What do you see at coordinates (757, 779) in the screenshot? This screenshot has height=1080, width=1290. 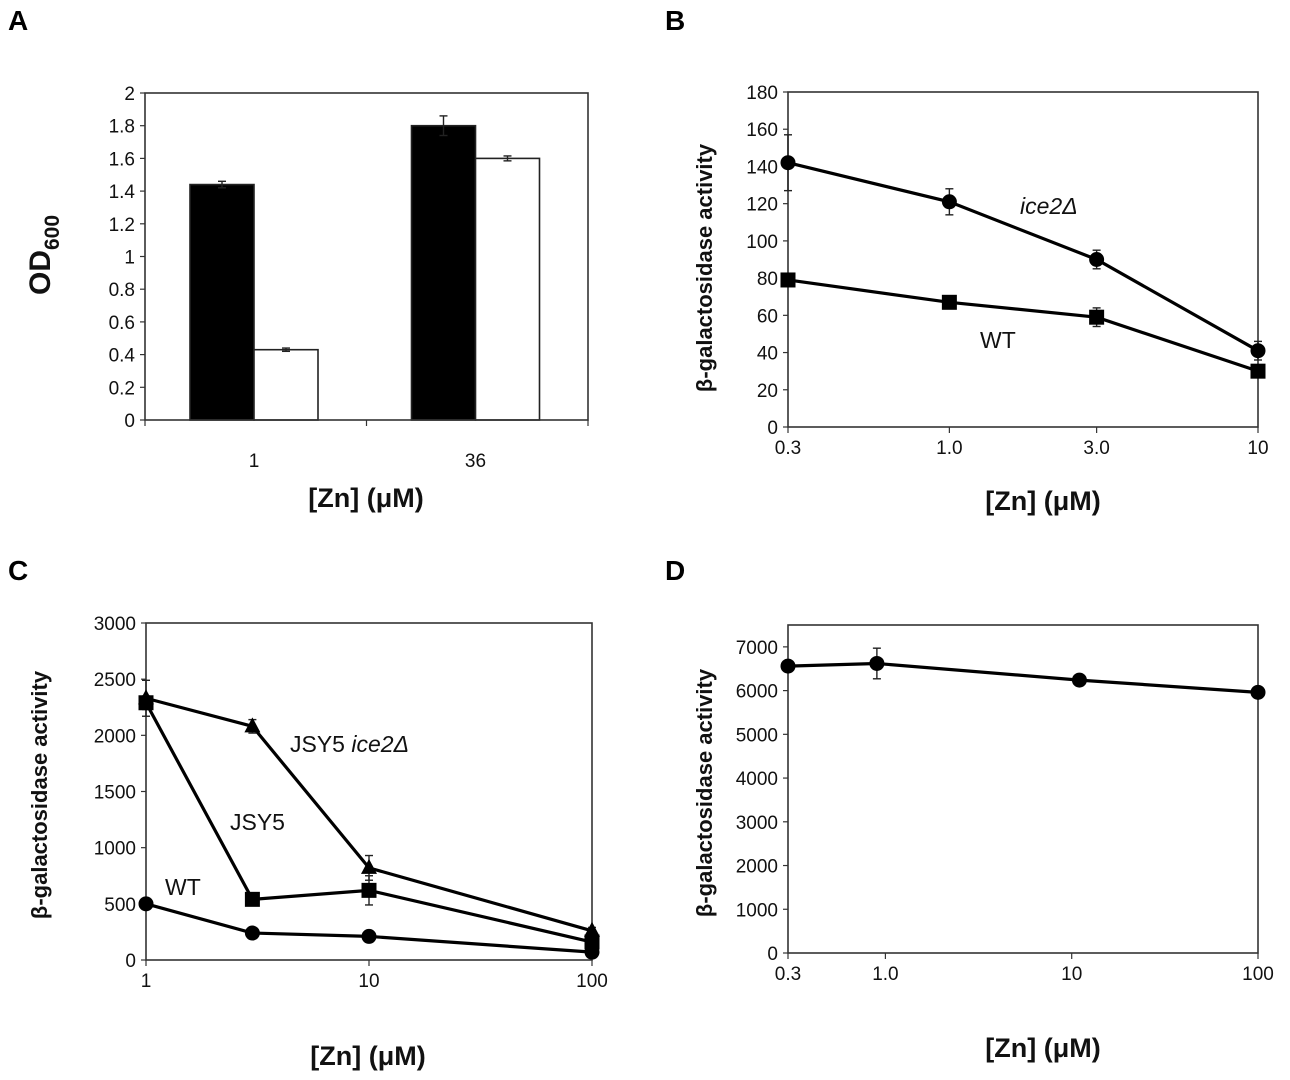 I see `y-tick-label: 4000` at bounding box center [757, 779].